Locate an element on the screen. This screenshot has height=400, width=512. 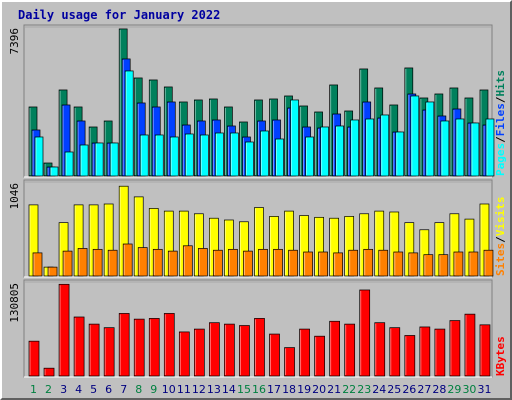
day-tick-label: 26 is located at coordinates (409, 389).